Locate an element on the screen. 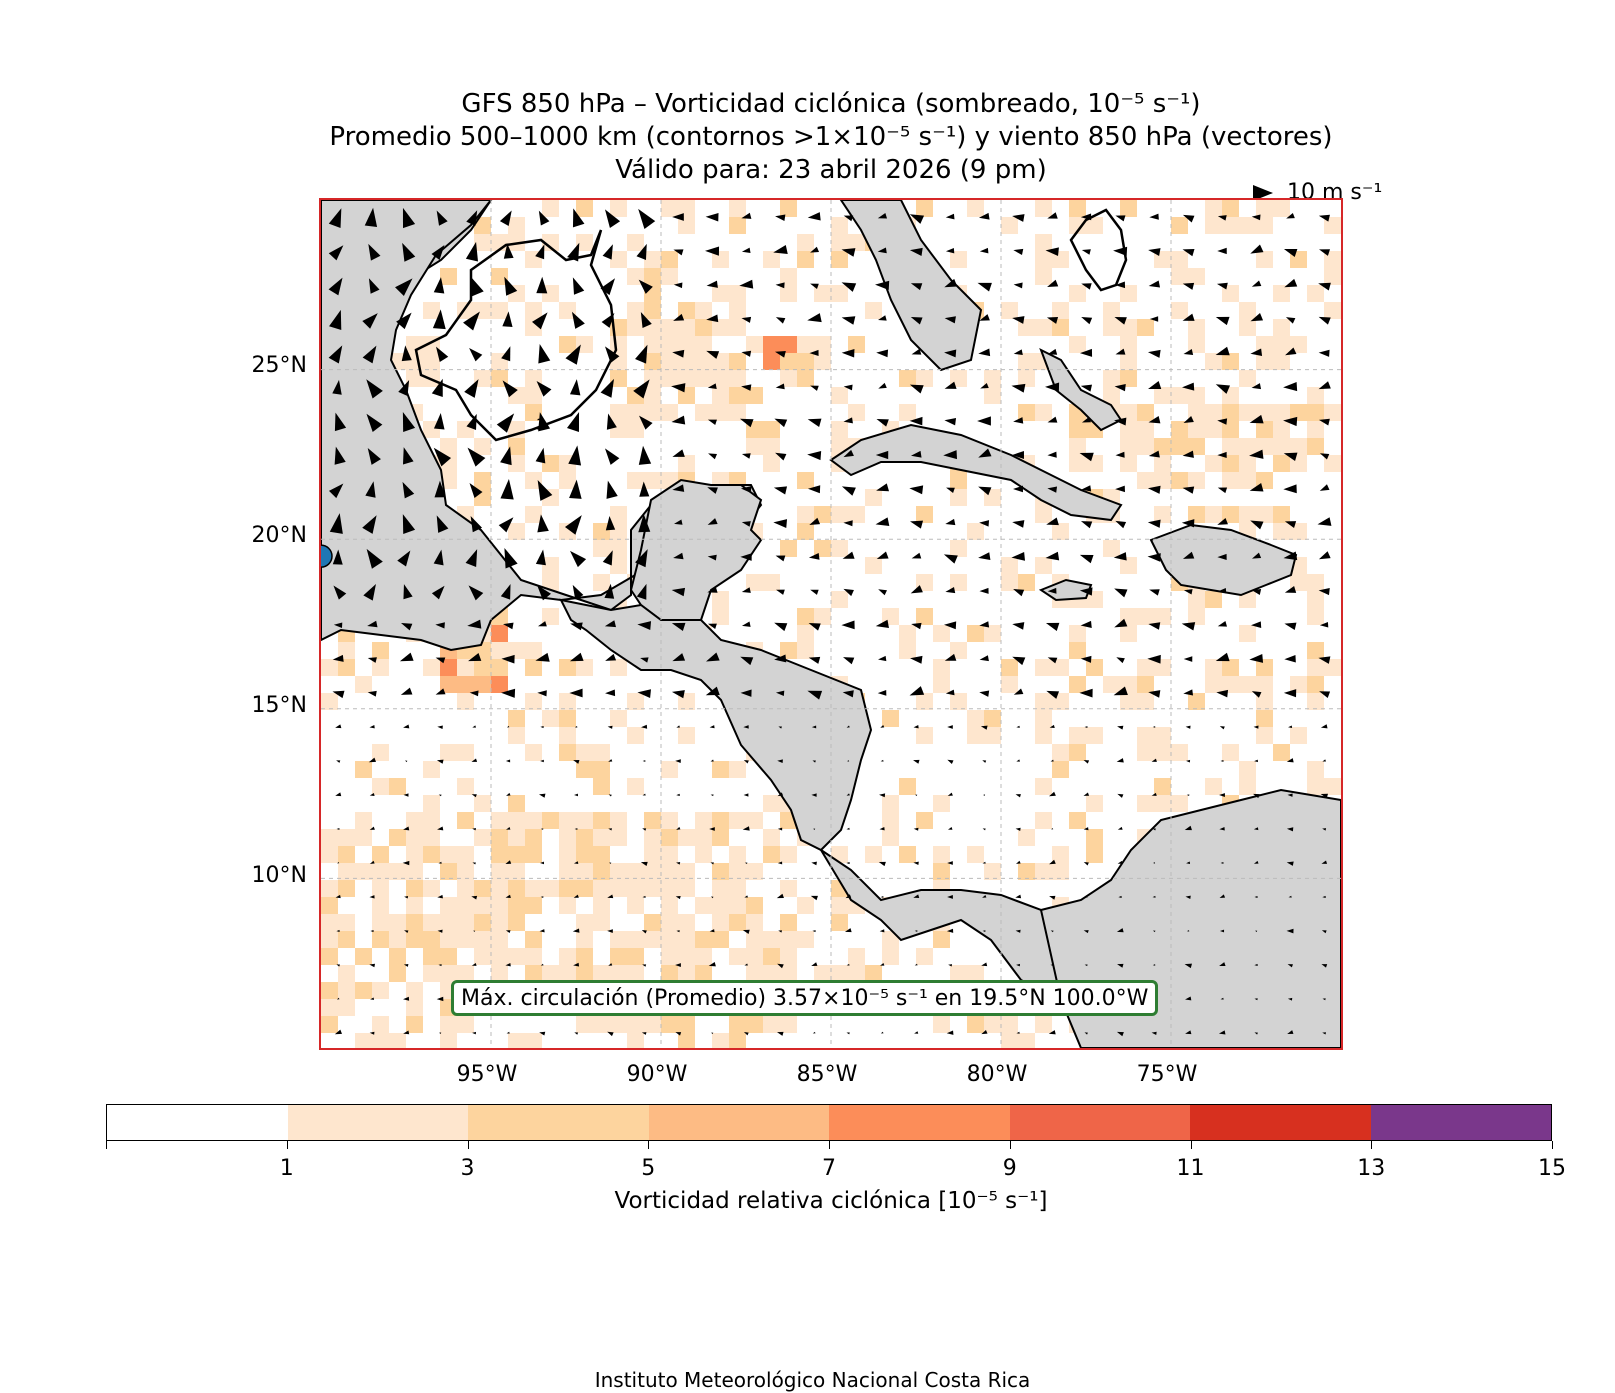 The width and height of the screenshot is (1615, 1393). lon-label-85w: 85°W is located at coordinates (827, 1074).